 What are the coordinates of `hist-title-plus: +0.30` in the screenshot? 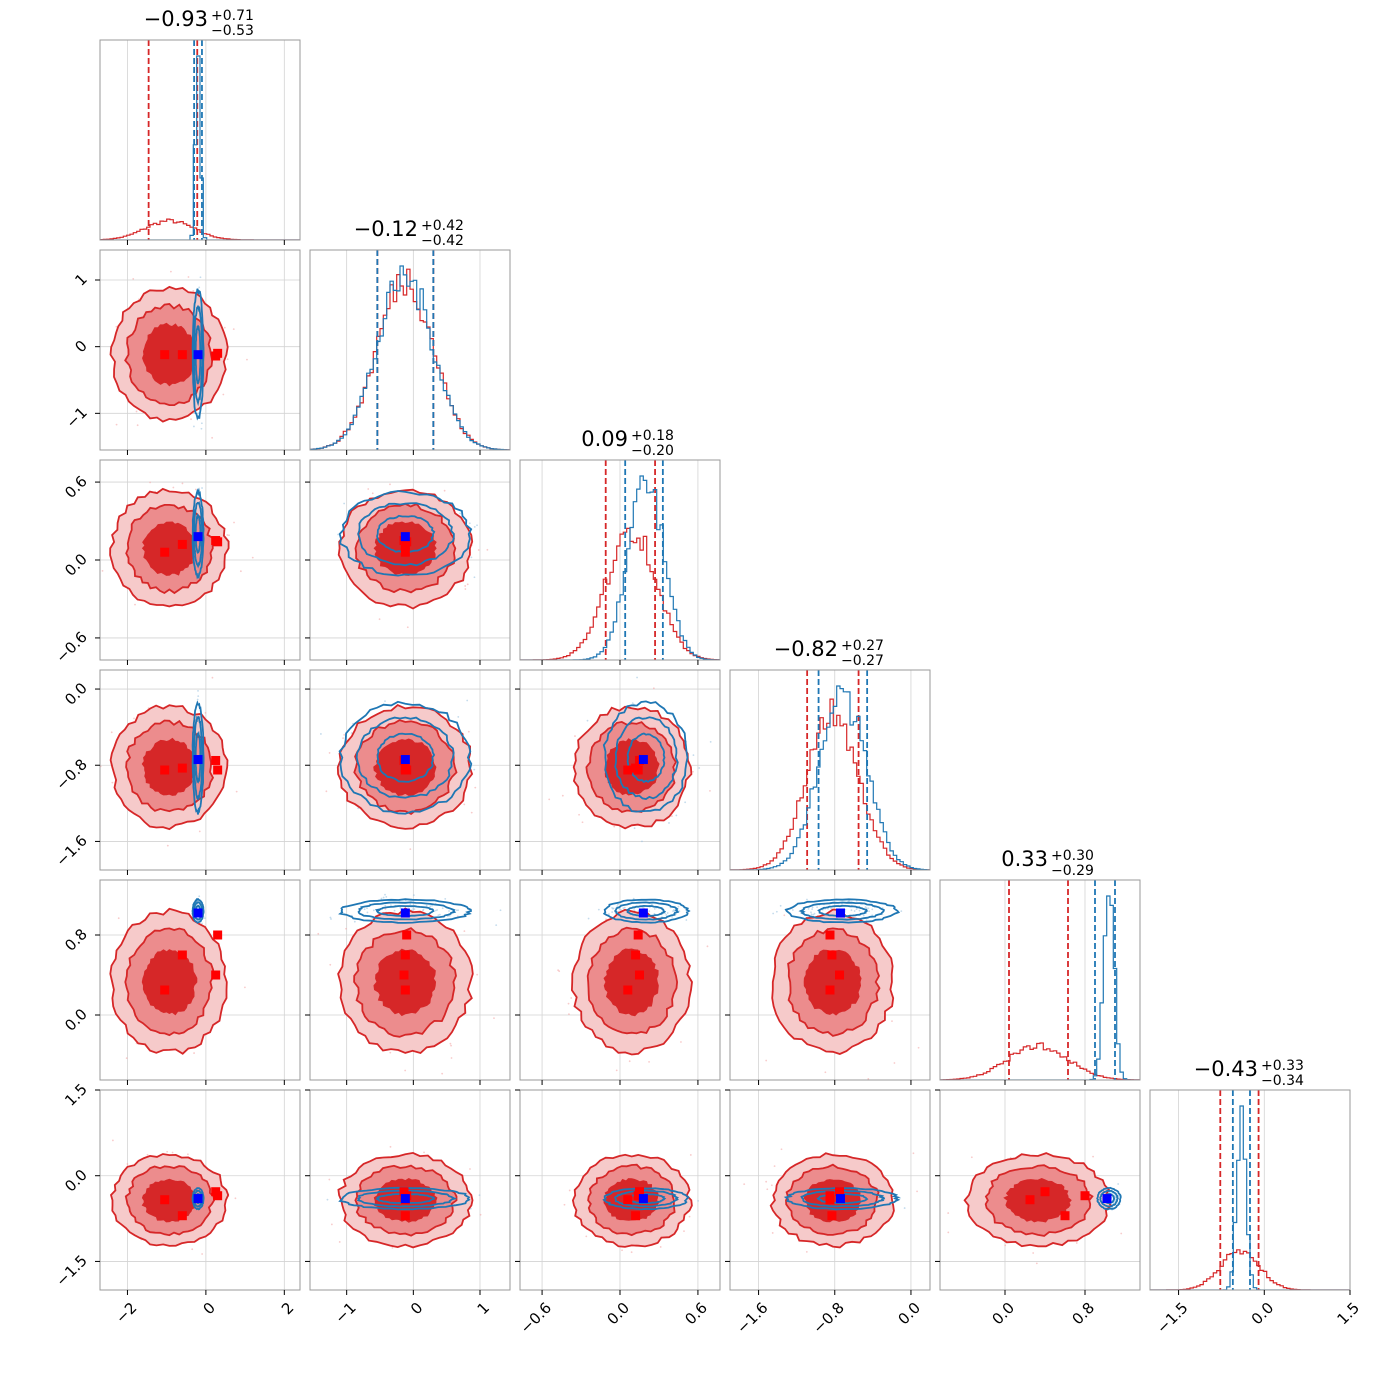 It's located at (1072, 856).